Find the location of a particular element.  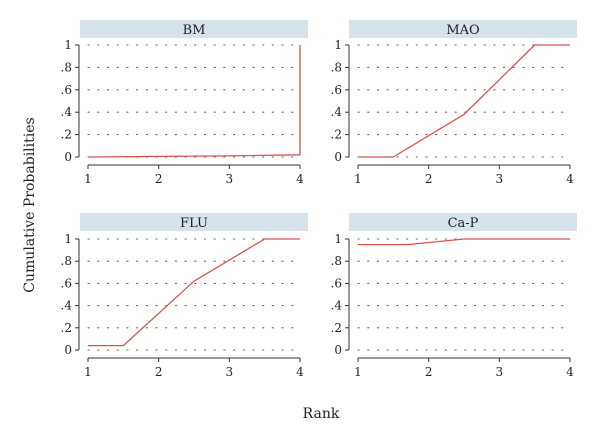

panel-title: FLU is located at coordinates (194, 223).